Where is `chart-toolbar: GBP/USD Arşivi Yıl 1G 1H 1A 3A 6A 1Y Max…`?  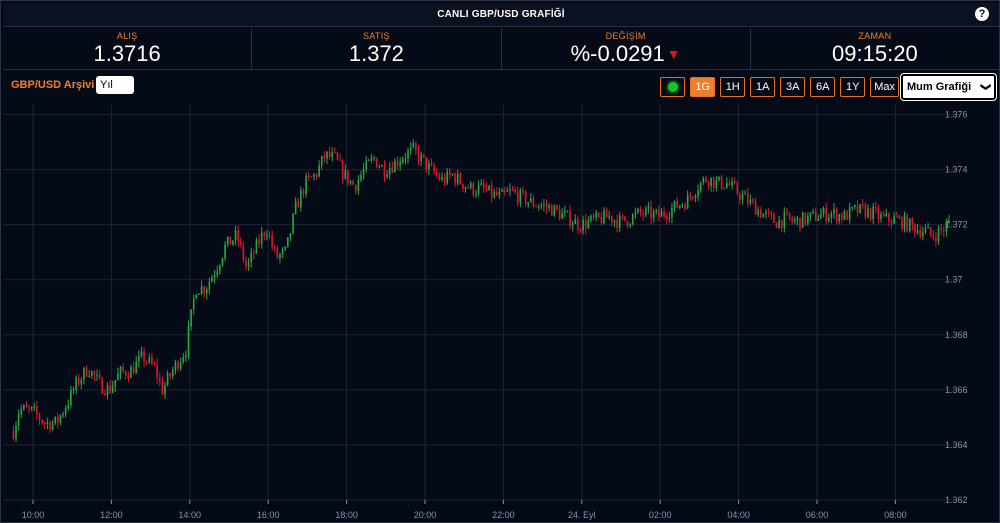 chart-toolbar: GBP/USD Arşivi Yıl 1G 1H 1A 3A 6A 1Y Max… is located at coordinates (501, 87).